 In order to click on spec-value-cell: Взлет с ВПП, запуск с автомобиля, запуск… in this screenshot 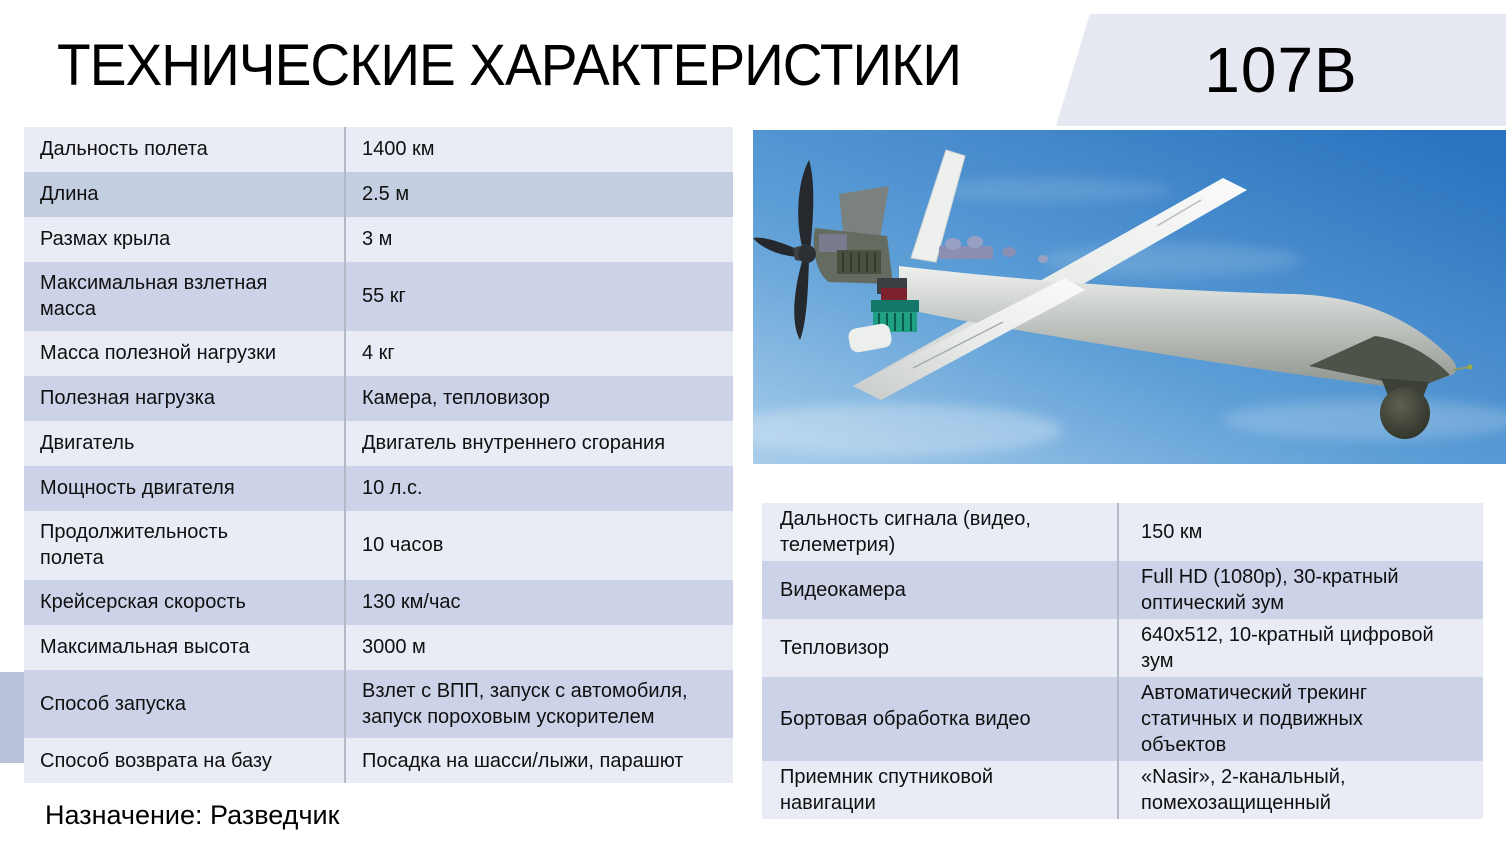, I will do `click(538, 704)`.